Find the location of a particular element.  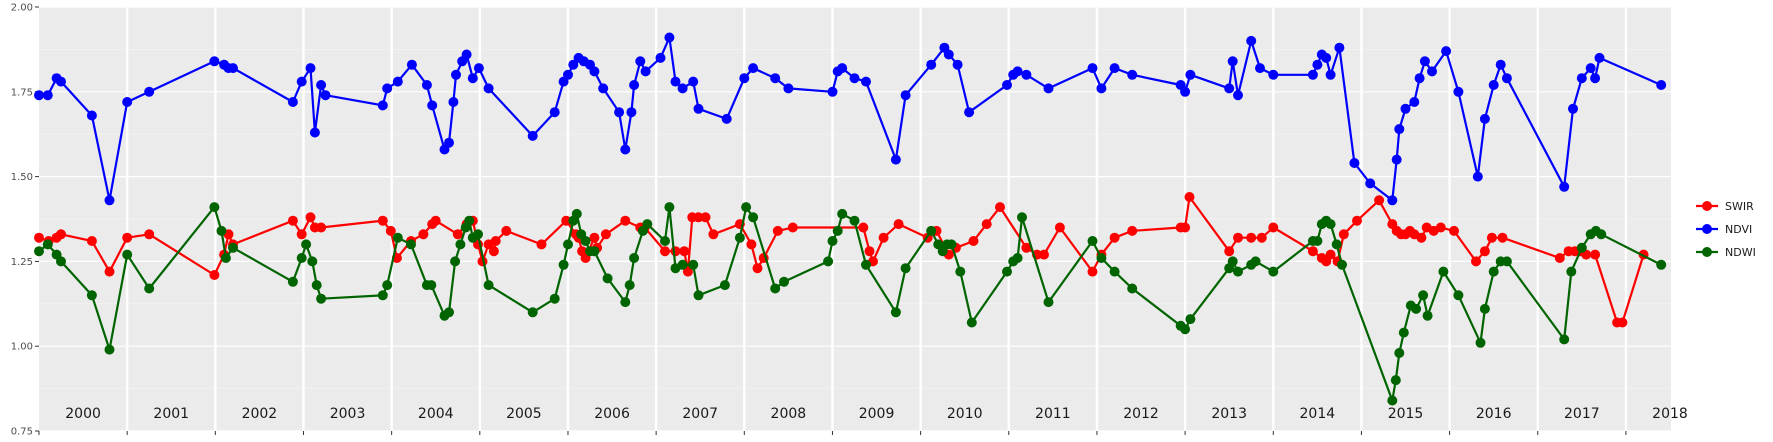

year-label: 2002 is located at coordinates (260, 414).